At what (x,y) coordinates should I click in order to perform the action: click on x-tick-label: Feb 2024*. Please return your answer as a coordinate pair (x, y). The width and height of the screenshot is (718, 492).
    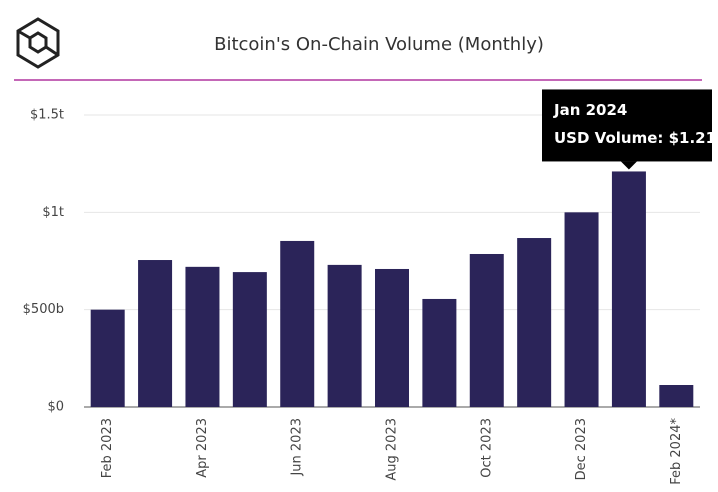
    Looking at the image, I should click on (676, 451).